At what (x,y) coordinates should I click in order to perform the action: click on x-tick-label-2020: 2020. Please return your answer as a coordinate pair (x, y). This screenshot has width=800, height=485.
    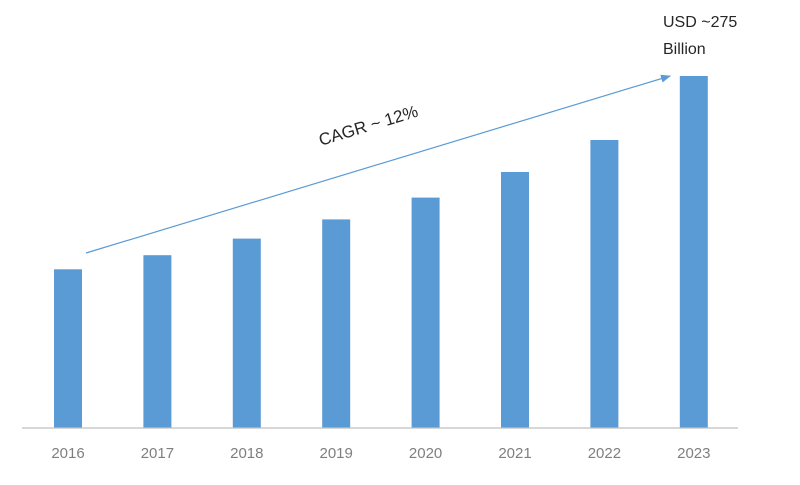
    Looking at the image, I should click on (425, 453).